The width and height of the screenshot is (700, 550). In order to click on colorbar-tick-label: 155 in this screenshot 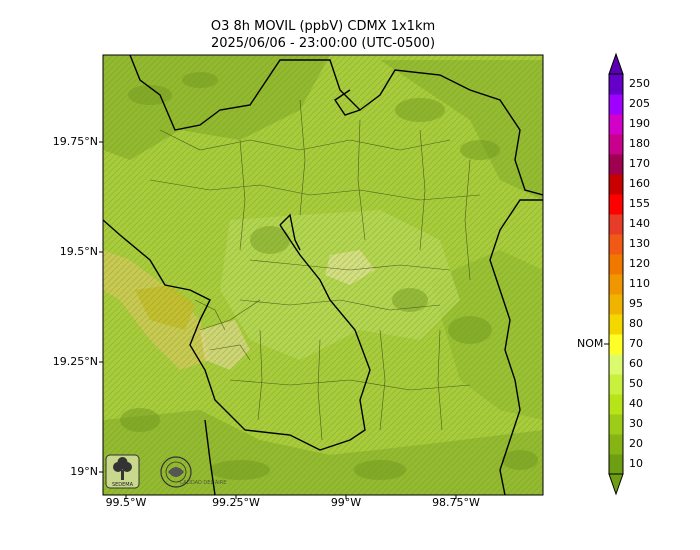, I will do `click(639, 203)`.